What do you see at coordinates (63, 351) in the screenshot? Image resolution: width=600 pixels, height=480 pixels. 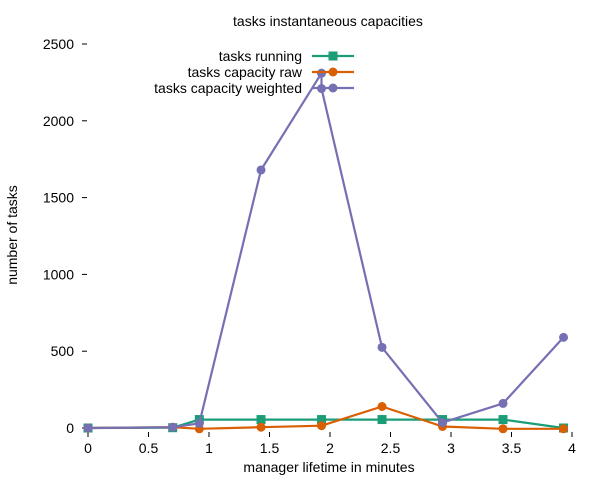 I see `y-tick-label: 500` at bounding box center [63, 351].